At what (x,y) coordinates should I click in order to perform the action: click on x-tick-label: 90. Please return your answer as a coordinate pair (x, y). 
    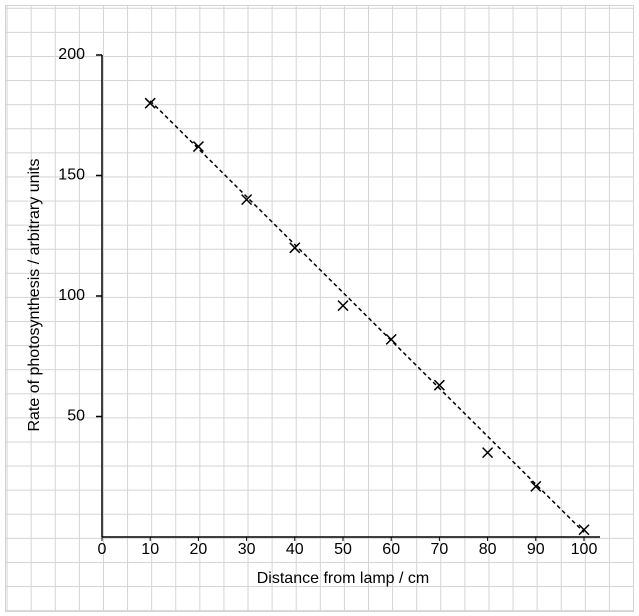
    Looking at the image, I should click on (536, 549).